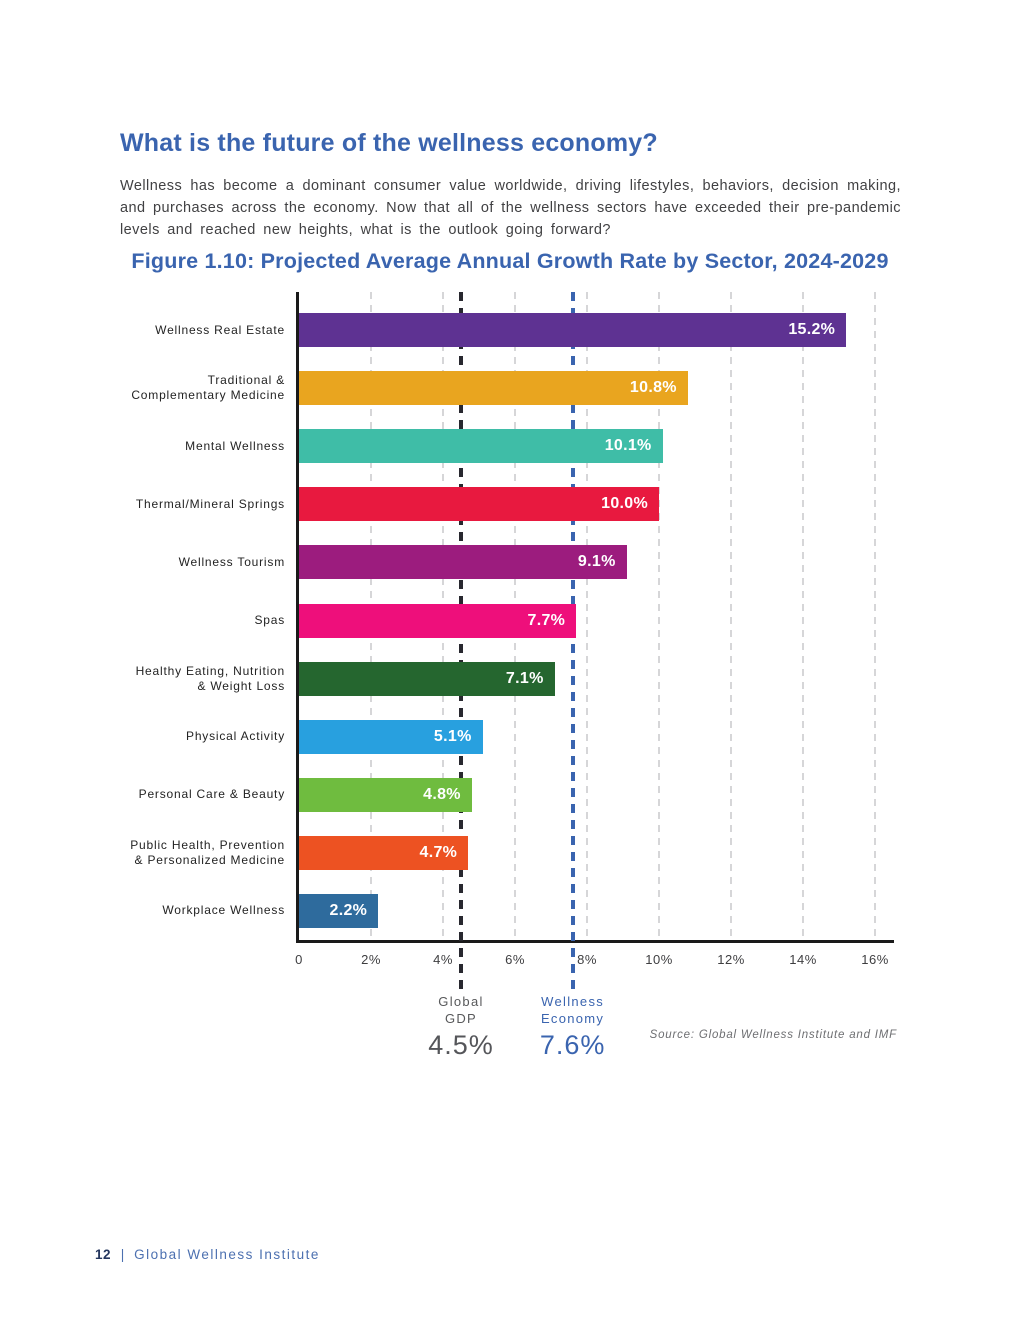 The image size is (1020, 1320). I want to click on bar-row: Wellness Real Estate 15.2%, so click(524, 330).